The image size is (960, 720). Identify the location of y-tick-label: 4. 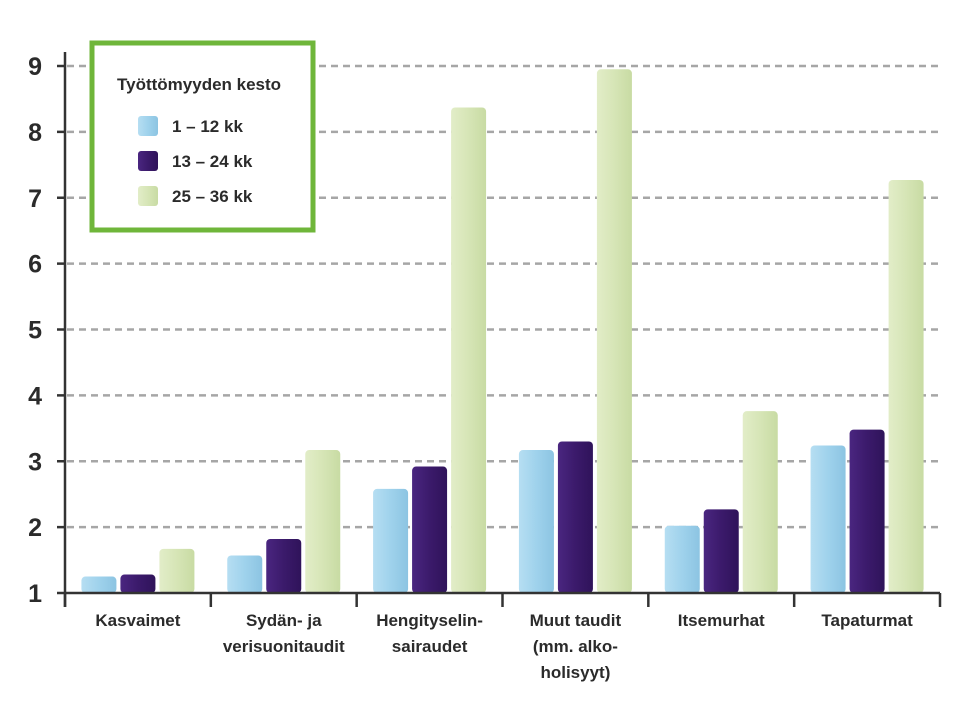
(35, 396).